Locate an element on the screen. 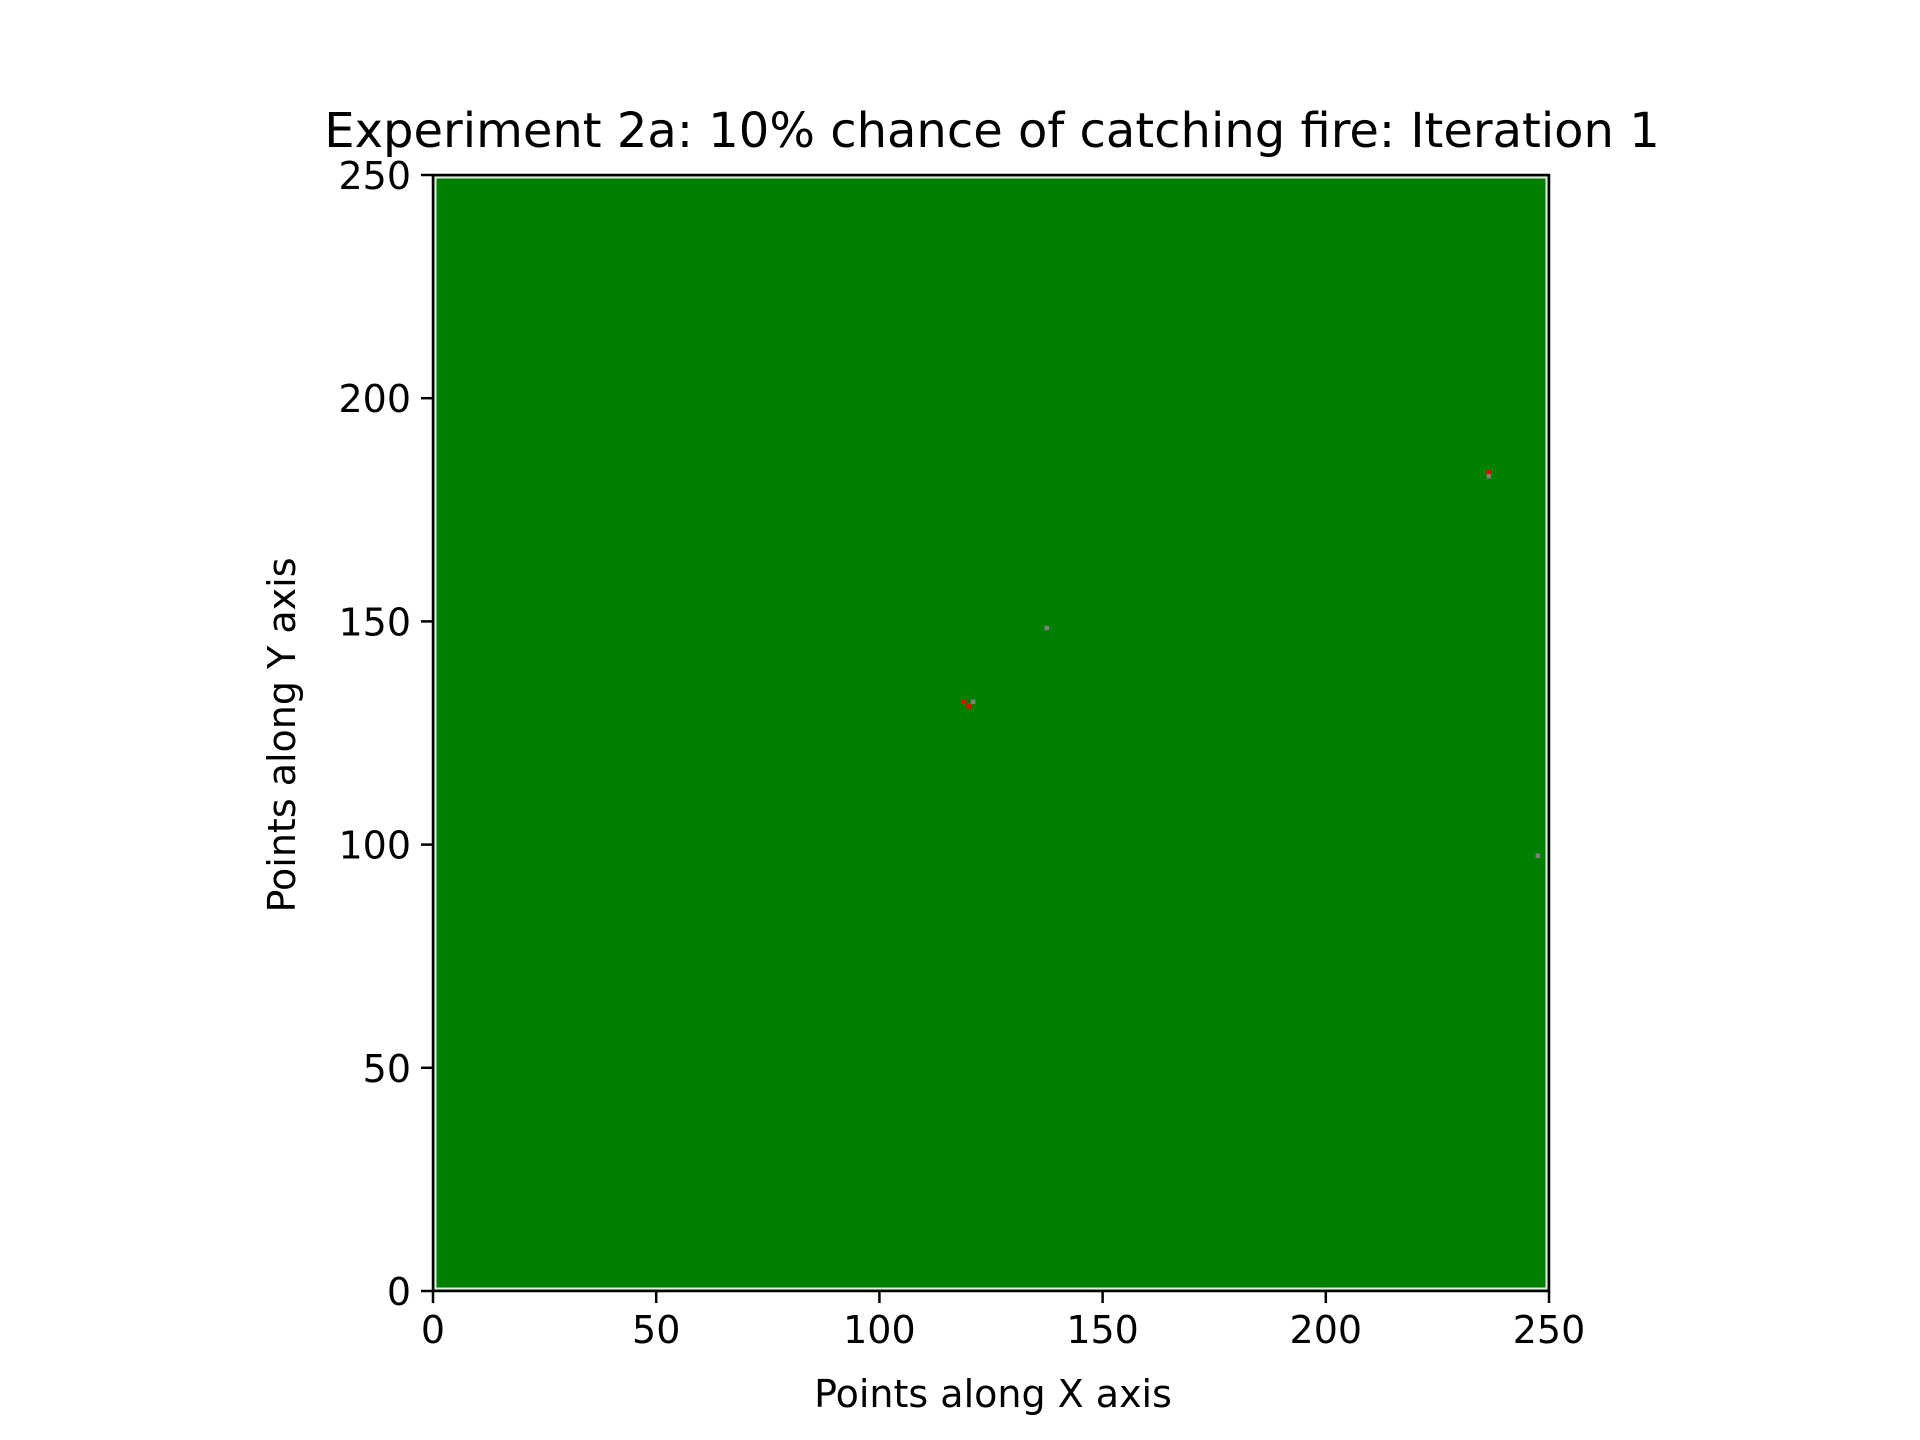 This screenshot has height=1440, width=1920. y-axis-ticks: 0 50 100 150 200 250 is located at coordinates (385, 734).